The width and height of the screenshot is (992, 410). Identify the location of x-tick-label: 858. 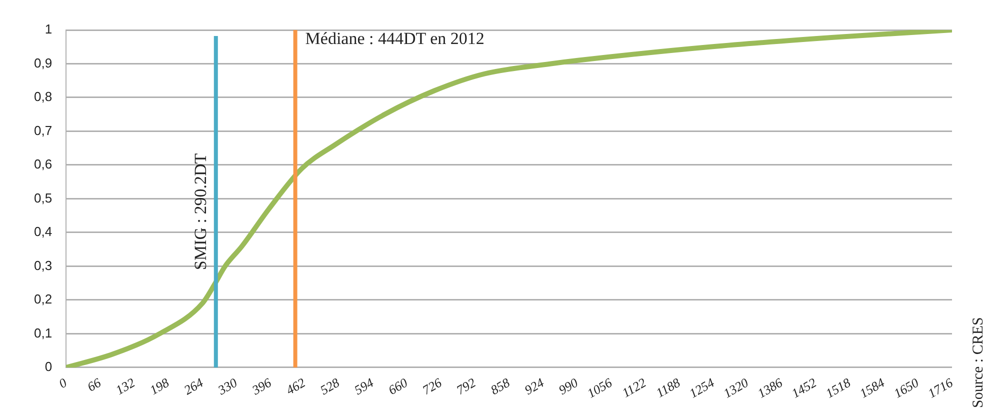
(500, 386).